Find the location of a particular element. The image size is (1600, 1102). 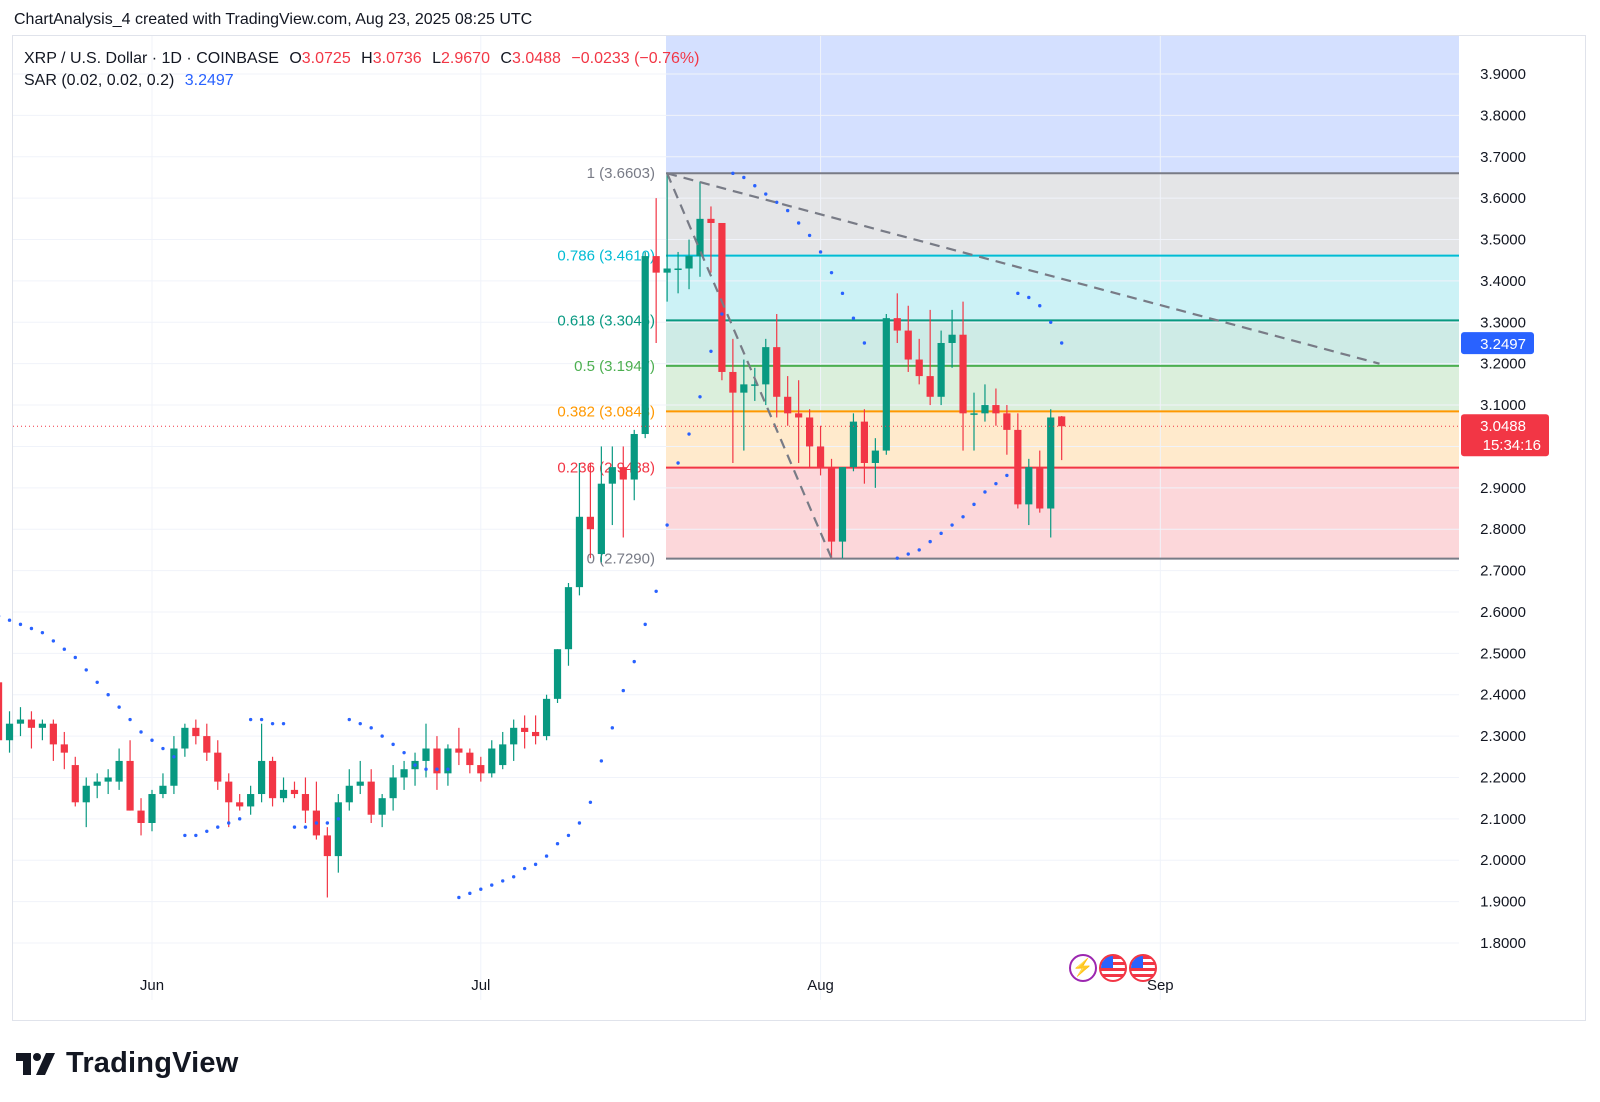

sar-price-tag is located at coordinates (1497, 343).